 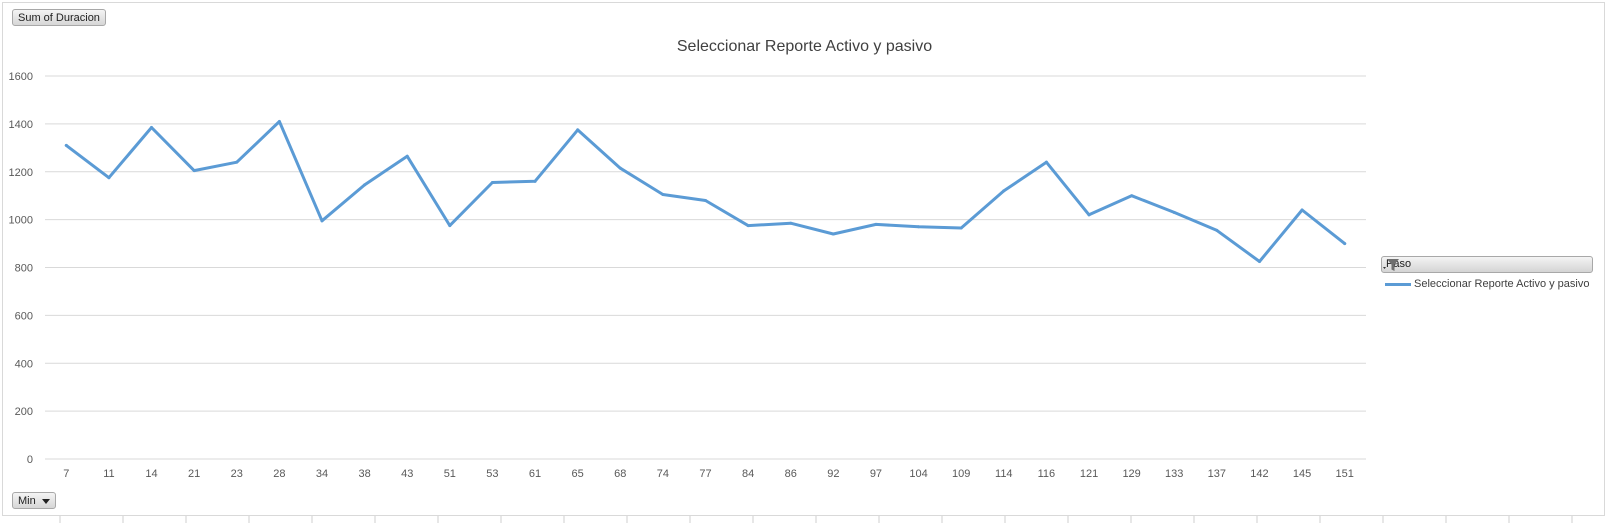 I want to click on x-tick-label: 74, so click(x=663, y=474).